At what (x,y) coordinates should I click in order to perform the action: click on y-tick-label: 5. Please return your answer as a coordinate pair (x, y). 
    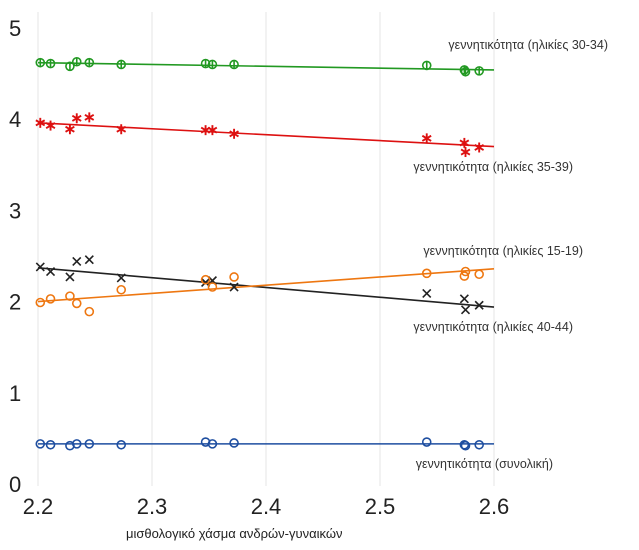
    Looking at the image, I should click on (15, 28).